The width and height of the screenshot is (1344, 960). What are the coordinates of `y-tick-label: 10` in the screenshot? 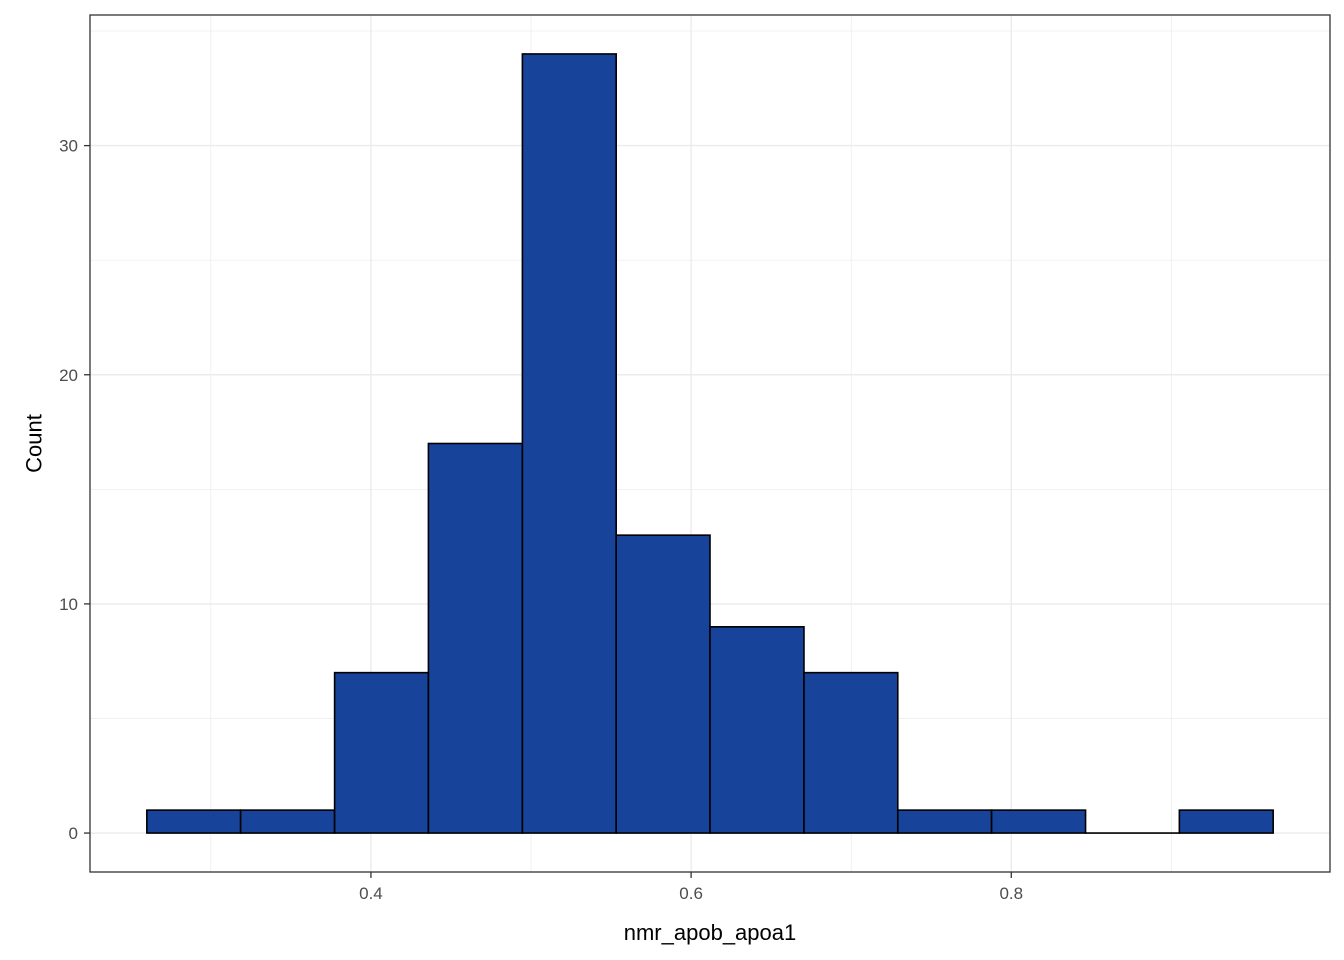 It's located at (68, 604).